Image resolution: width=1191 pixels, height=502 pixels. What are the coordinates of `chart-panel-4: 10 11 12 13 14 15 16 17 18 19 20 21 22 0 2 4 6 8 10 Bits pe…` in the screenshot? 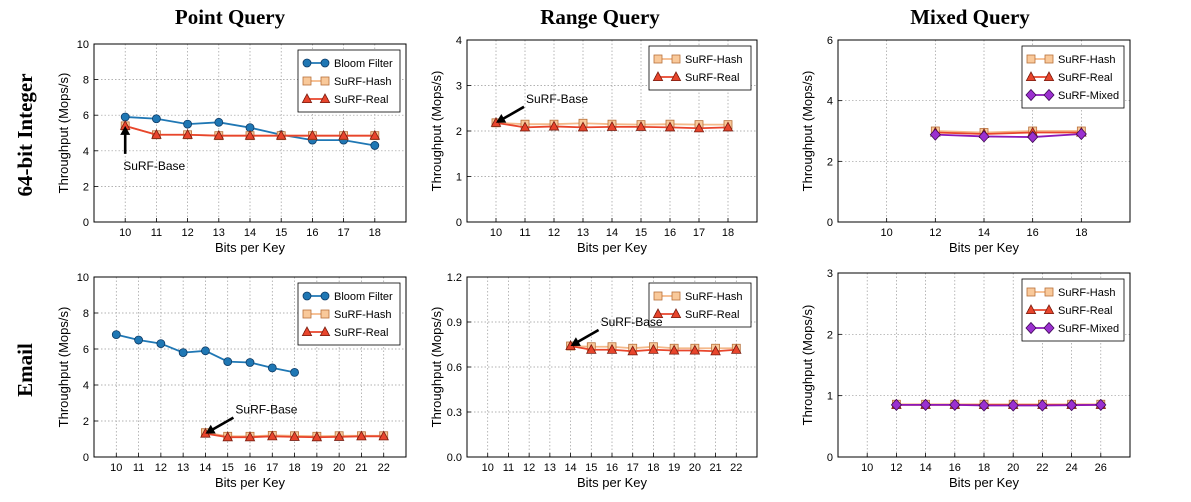 It's located at (231, 381).